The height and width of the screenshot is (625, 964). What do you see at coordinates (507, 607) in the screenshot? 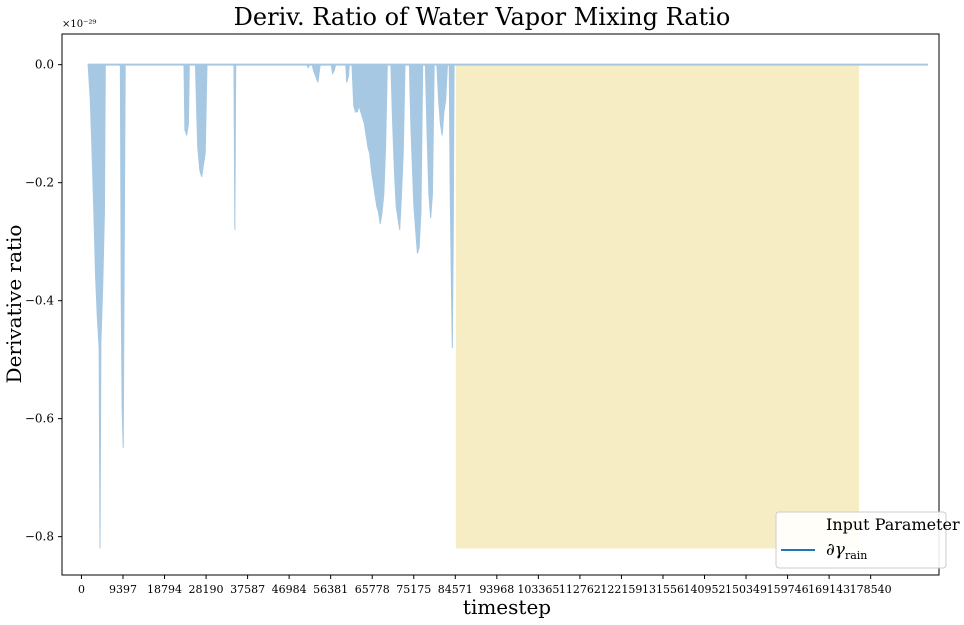
I see `x-axis-label: timestep` at bounding box center [507, 607].